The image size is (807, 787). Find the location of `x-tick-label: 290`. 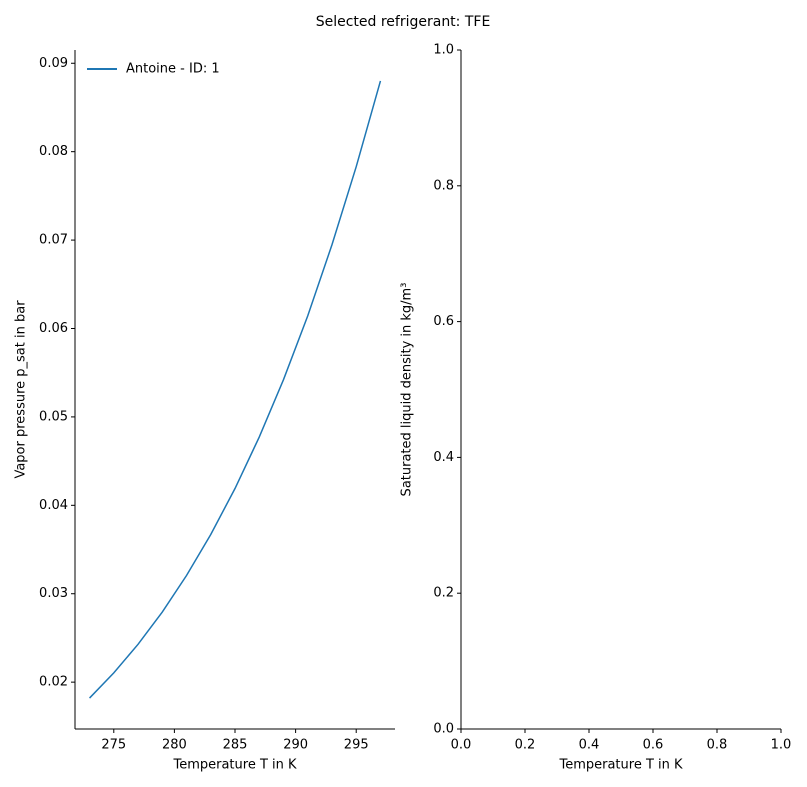

x-tick-label: 290 is located at coordinates (295, 745).